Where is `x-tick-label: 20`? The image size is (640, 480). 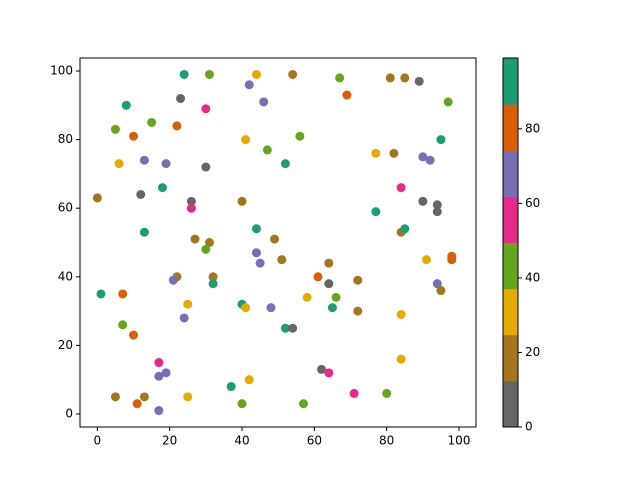
x-tick-label: 20 is located at coordinates (169, 441).